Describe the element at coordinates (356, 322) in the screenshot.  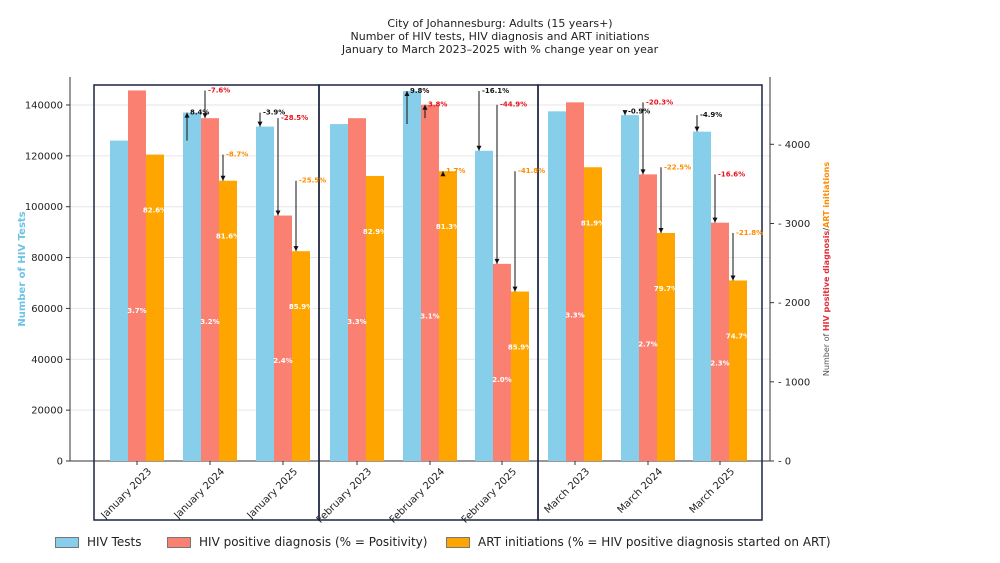
I see `positivity-label-3: 3.3%` at that location.